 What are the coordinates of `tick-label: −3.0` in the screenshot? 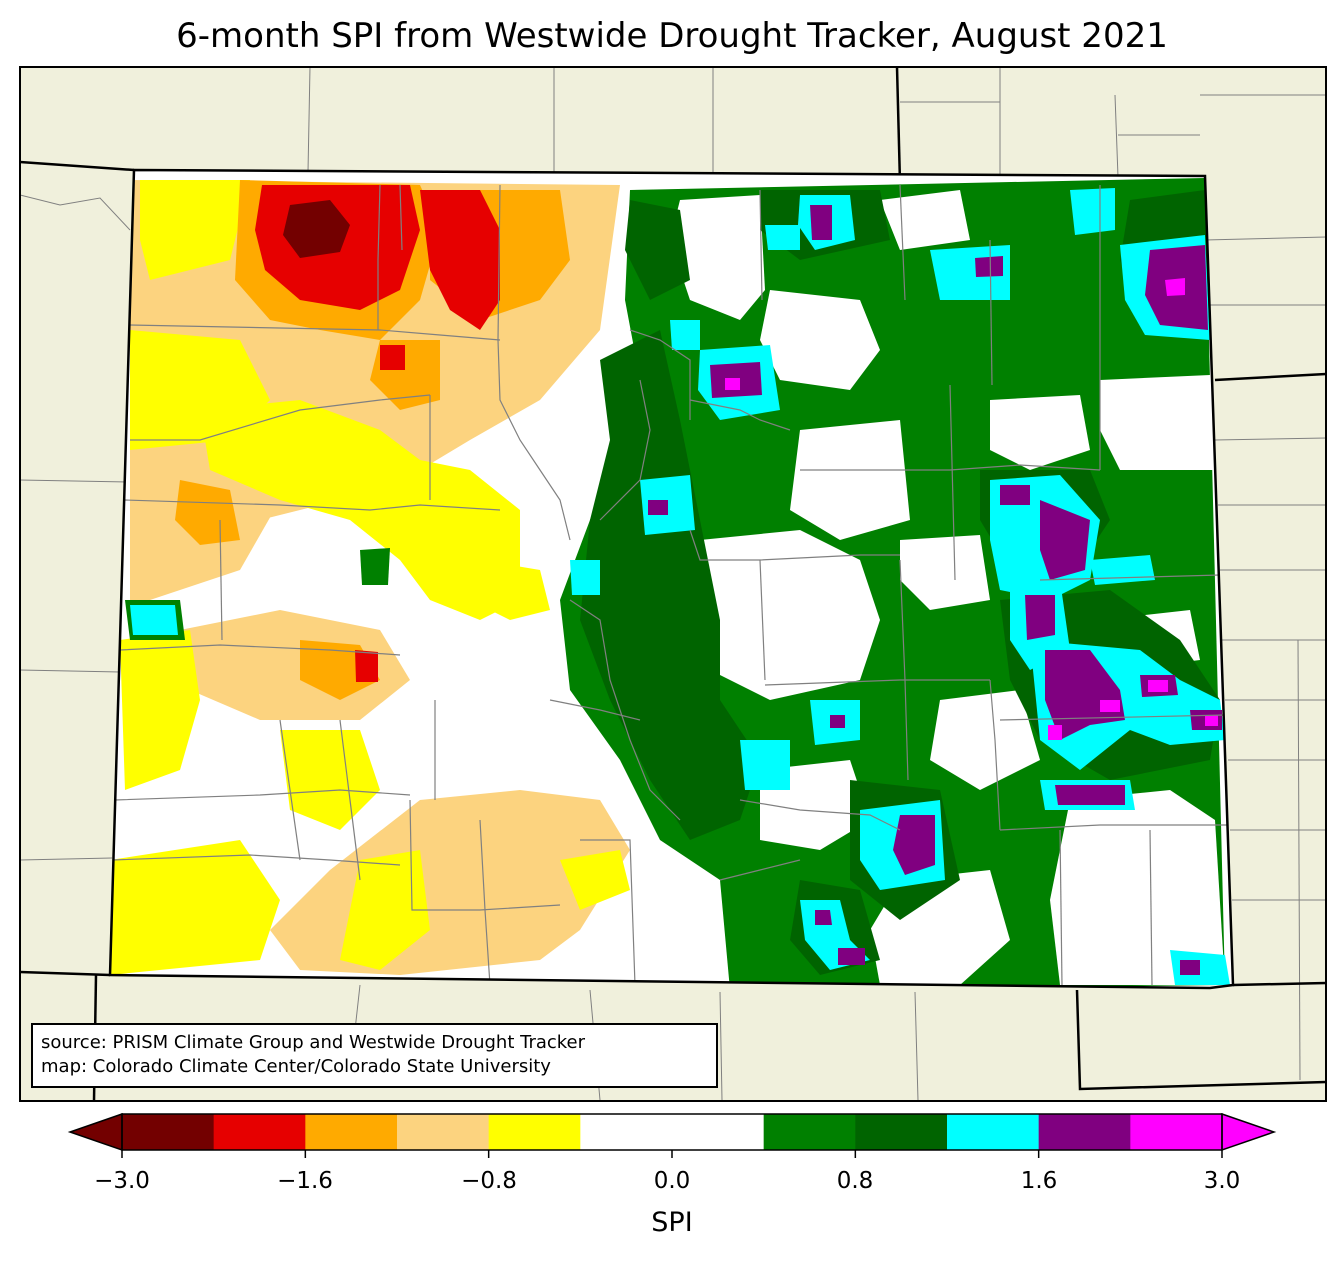 It's located at (122, 1181).